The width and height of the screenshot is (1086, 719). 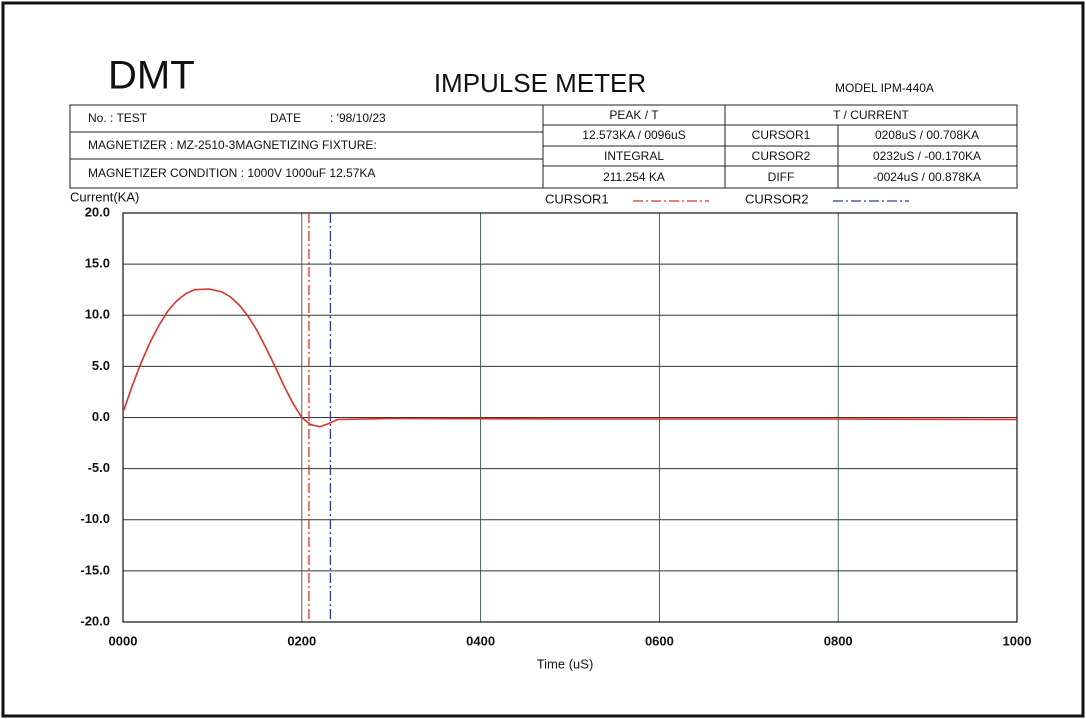 What do you see at coordinates (540, 83) in the screenshot?
I see `title: IMPULSE METER` at bounding box center [540, 83].